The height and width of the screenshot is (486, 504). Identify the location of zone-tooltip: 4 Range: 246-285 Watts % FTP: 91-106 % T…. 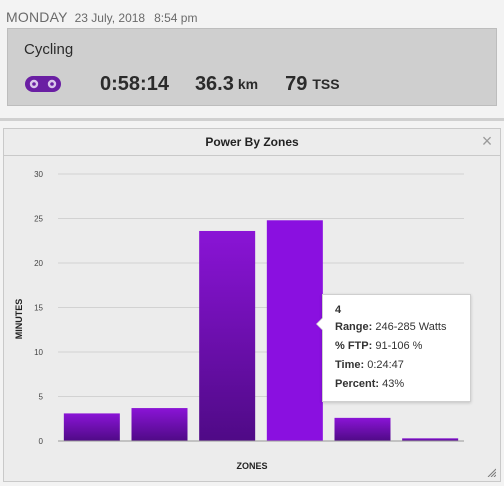
(393, 348).